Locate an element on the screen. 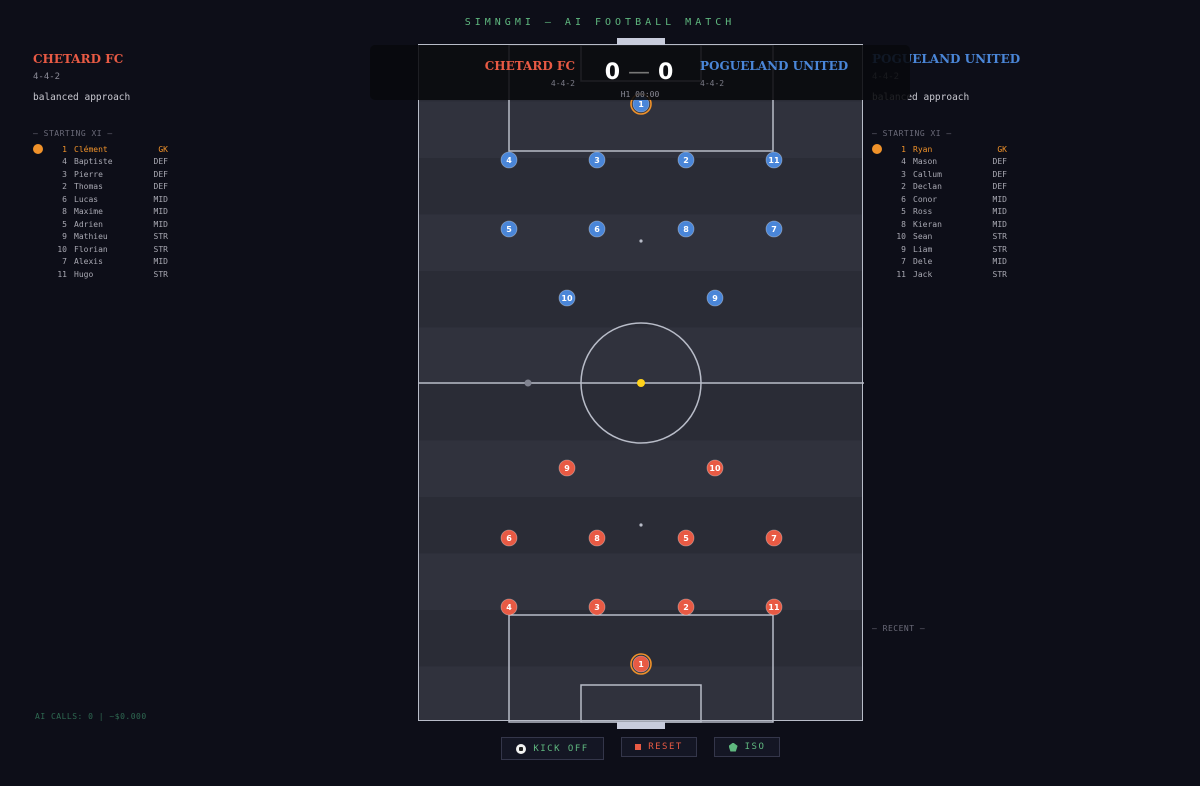 The height and width of the screenshot is (786, 1200). away-roster-row: 6 Conor MID is located at coordinates (972, 199).